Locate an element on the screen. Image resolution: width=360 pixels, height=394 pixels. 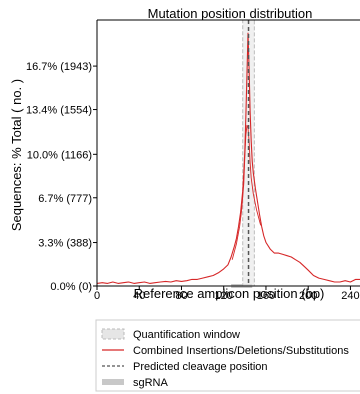
chart-title: Mutation position distribution is located at coordinates (230, 13).